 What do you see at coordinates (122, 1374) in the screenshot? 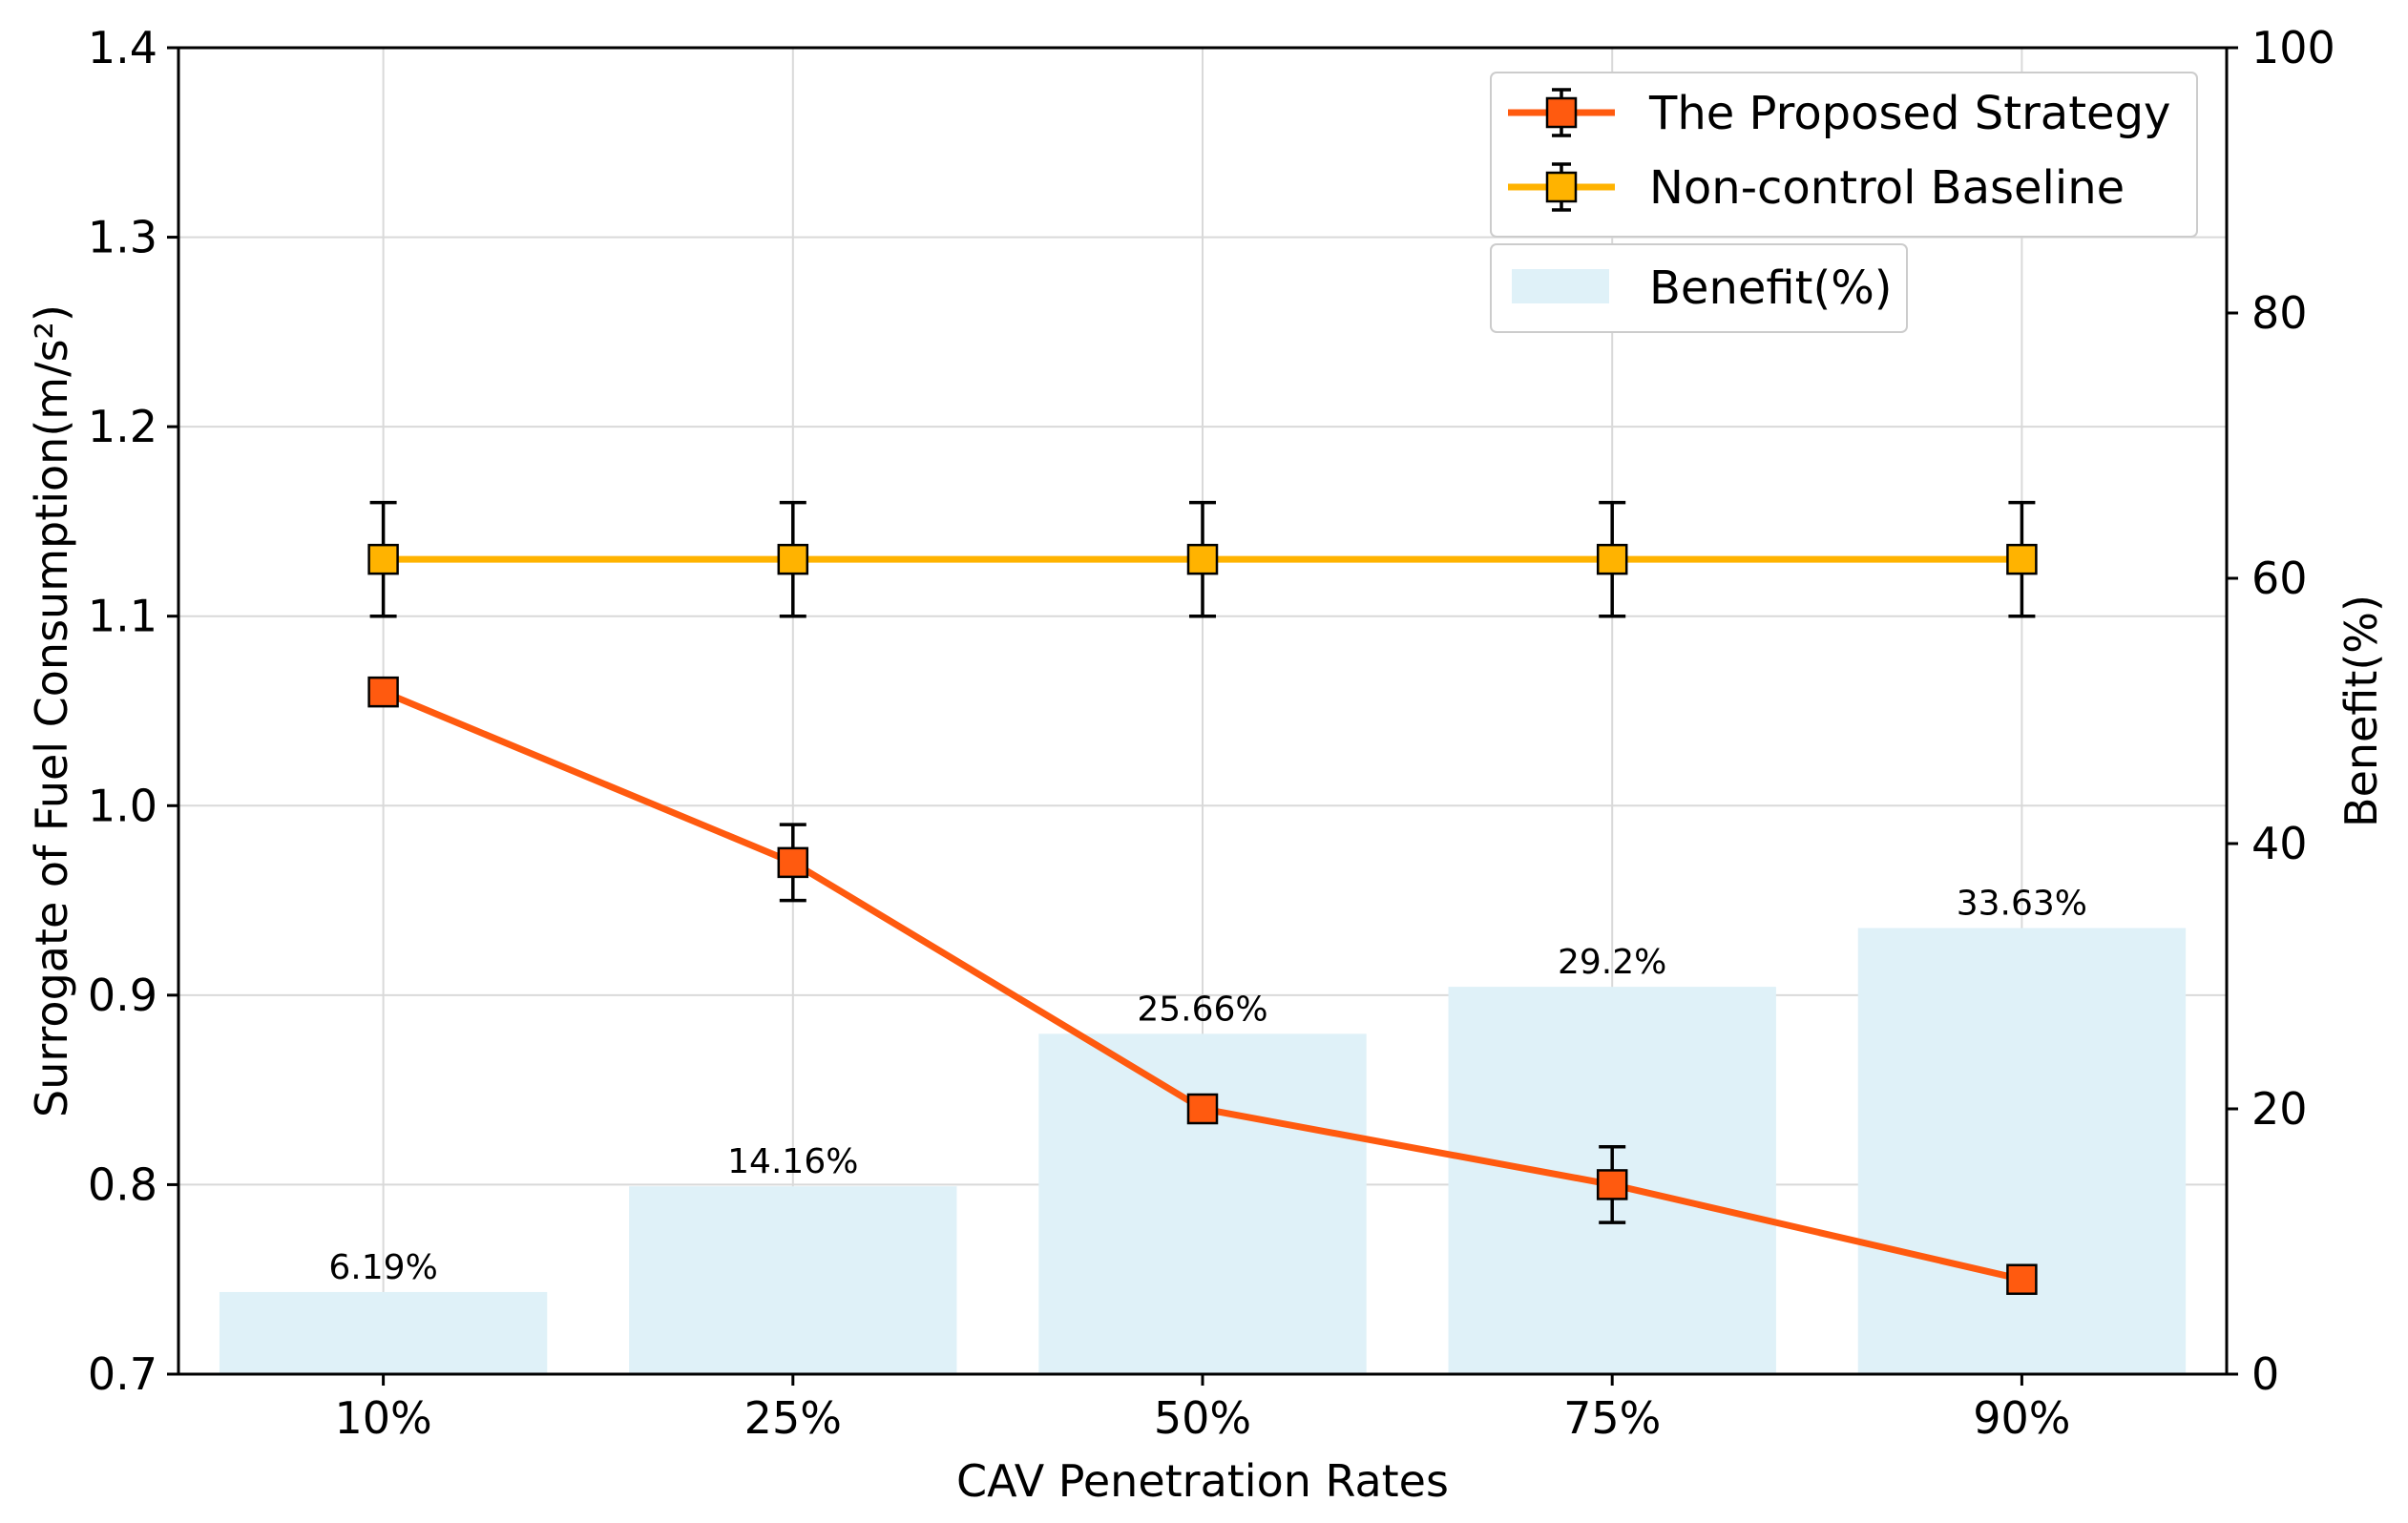
I see `left-y-tick-label-0: 0.7` at bounding box center [122, 1374].